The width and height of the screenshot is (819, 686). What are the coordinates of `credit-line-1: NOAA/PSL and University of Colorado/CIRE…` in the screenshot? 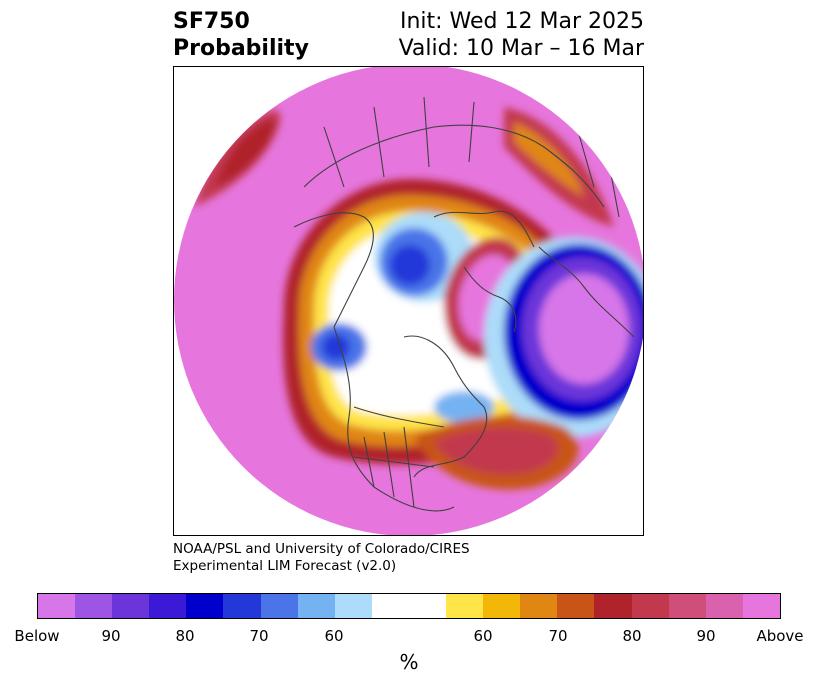 It's located at (321, 549).